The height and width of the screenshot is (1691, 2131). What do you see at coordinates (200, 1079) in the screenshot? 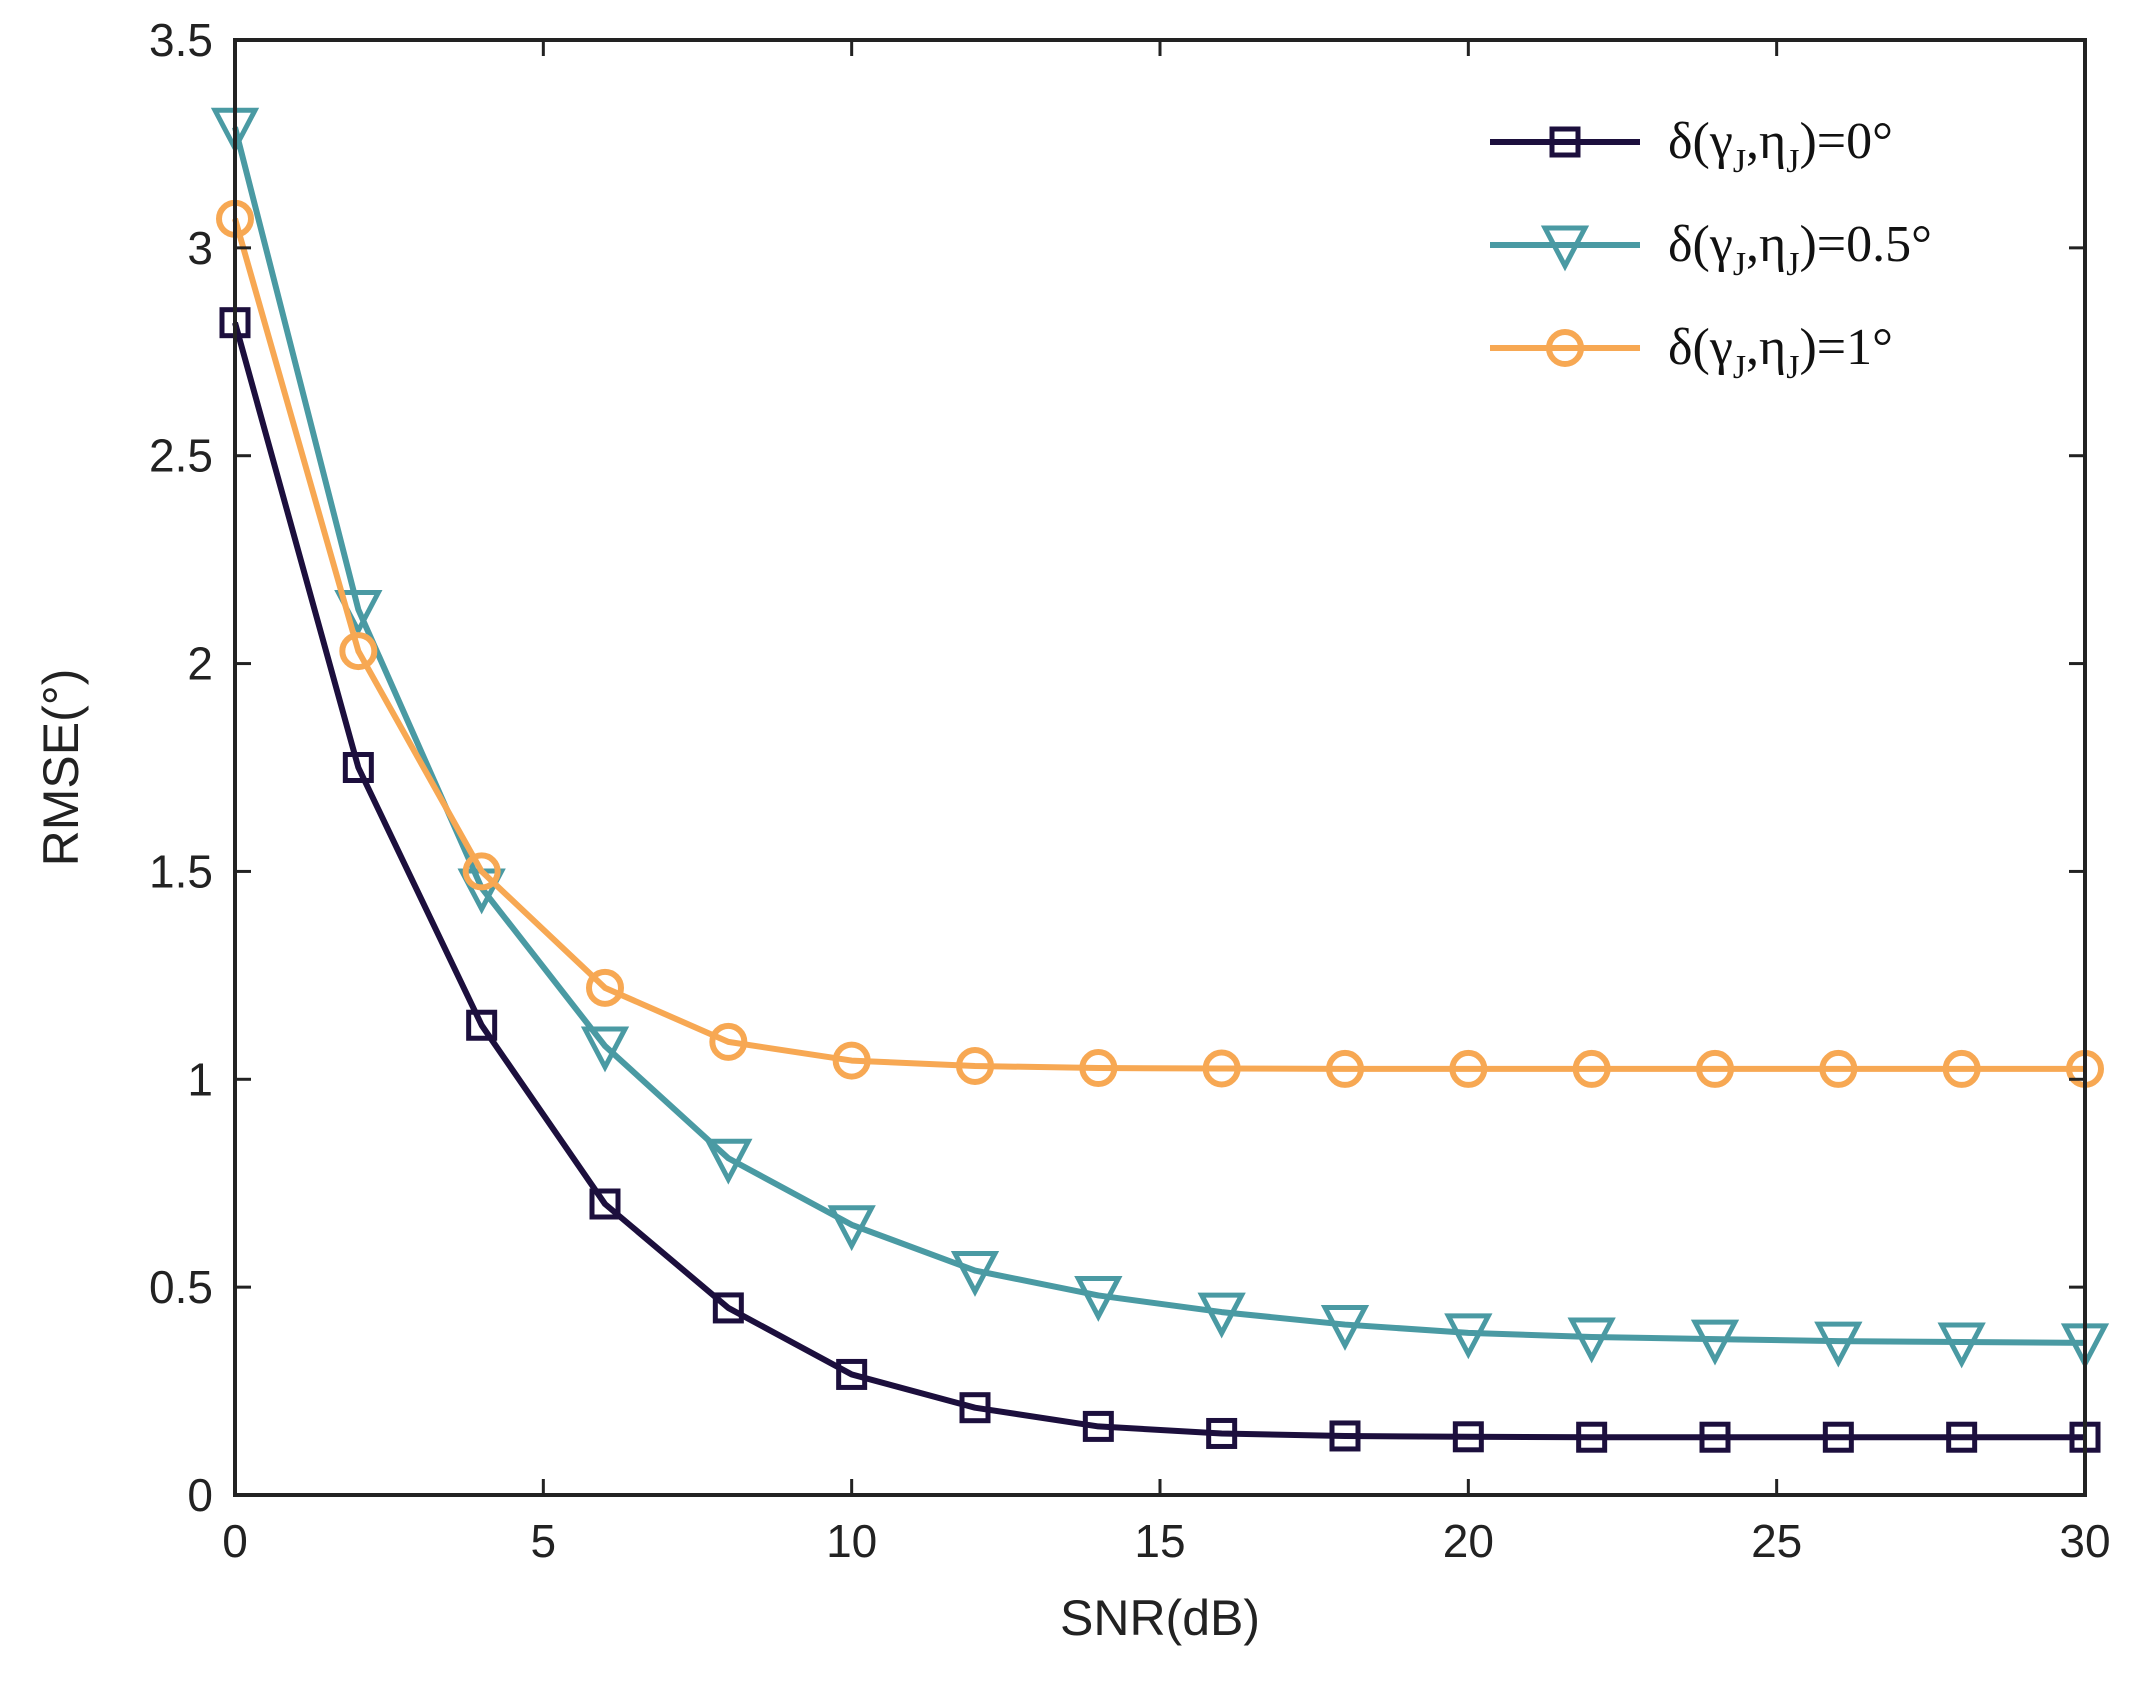
I see `y-tick-label: 1` at bounding box center [200, 1079].